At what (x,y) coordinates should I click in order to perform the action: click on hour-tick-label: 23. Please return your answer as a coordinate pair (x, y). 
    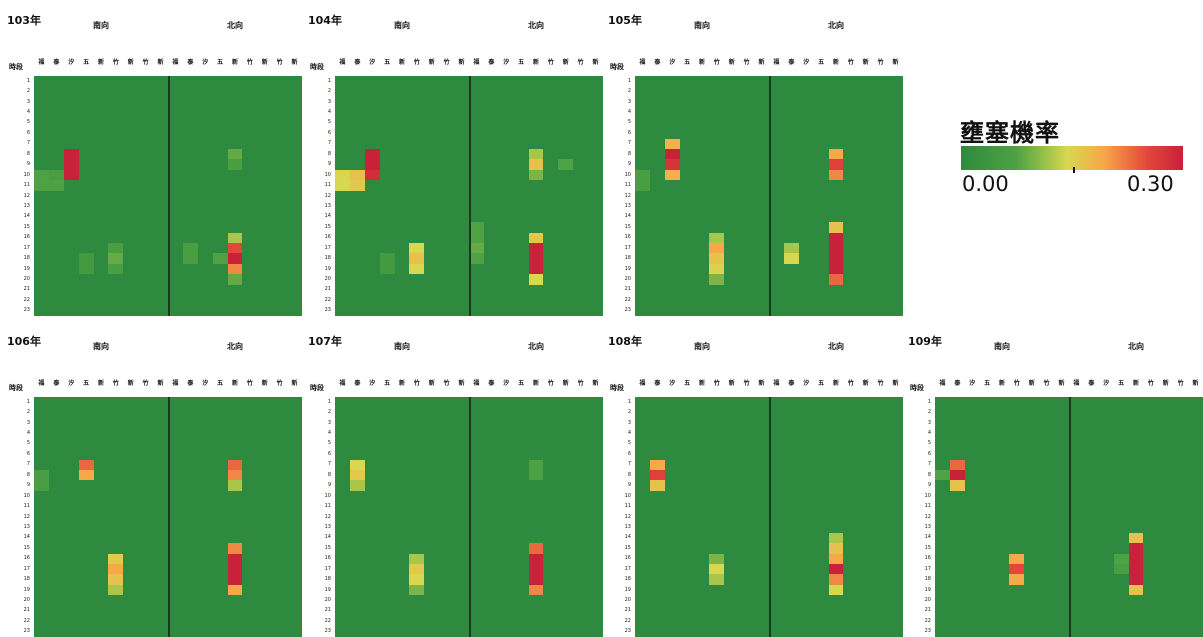
    Looking at the image, I should click on (627, 310).